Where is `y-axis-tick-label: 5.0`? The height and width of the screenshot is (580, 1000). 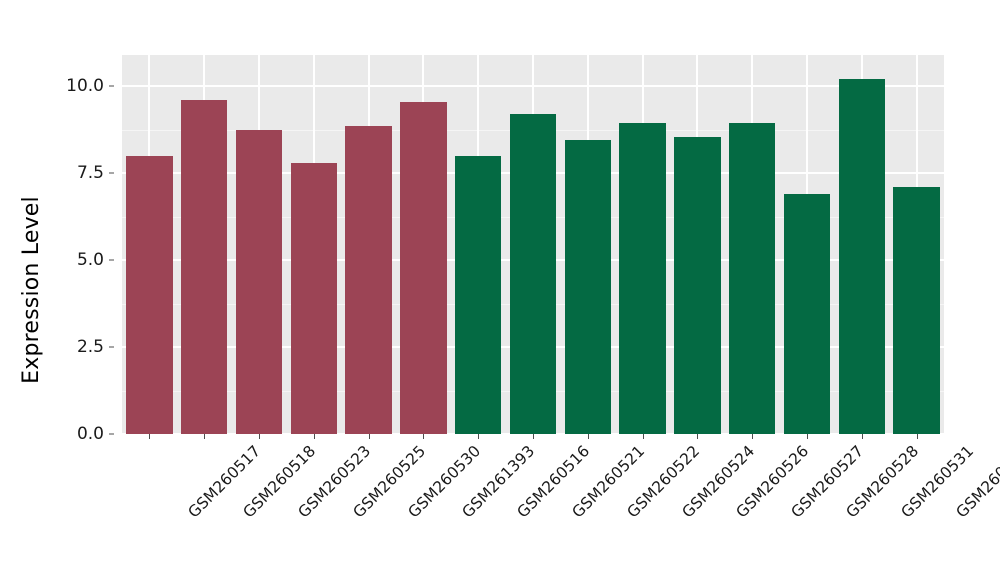
y-axis-tick-label: 5.0 is located at coordinates (90, 260).